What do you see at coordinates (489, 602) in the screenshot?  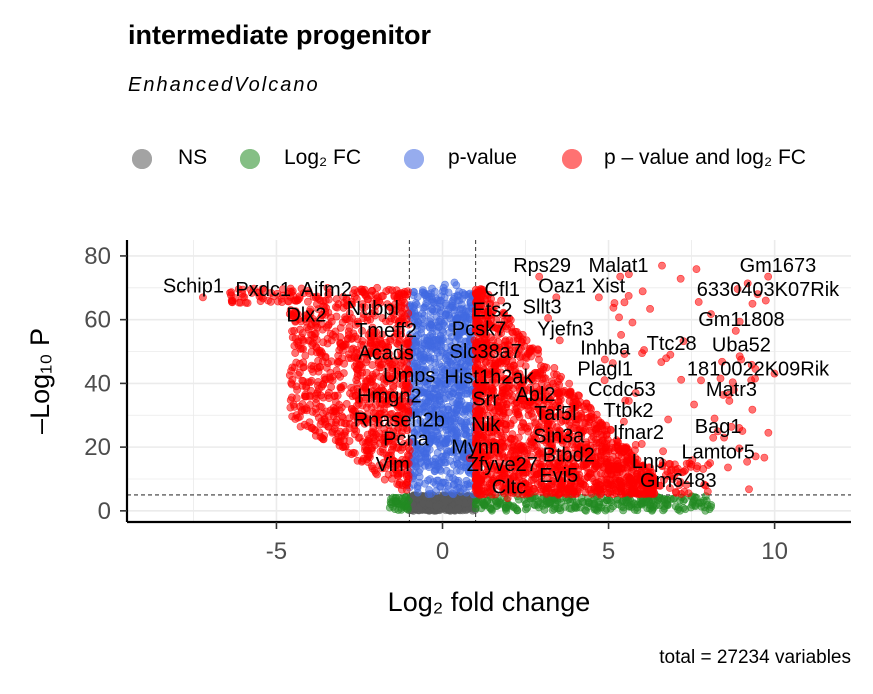 I see `x-axis-label: Log₂ fold change` at bounding box center [489, 602].